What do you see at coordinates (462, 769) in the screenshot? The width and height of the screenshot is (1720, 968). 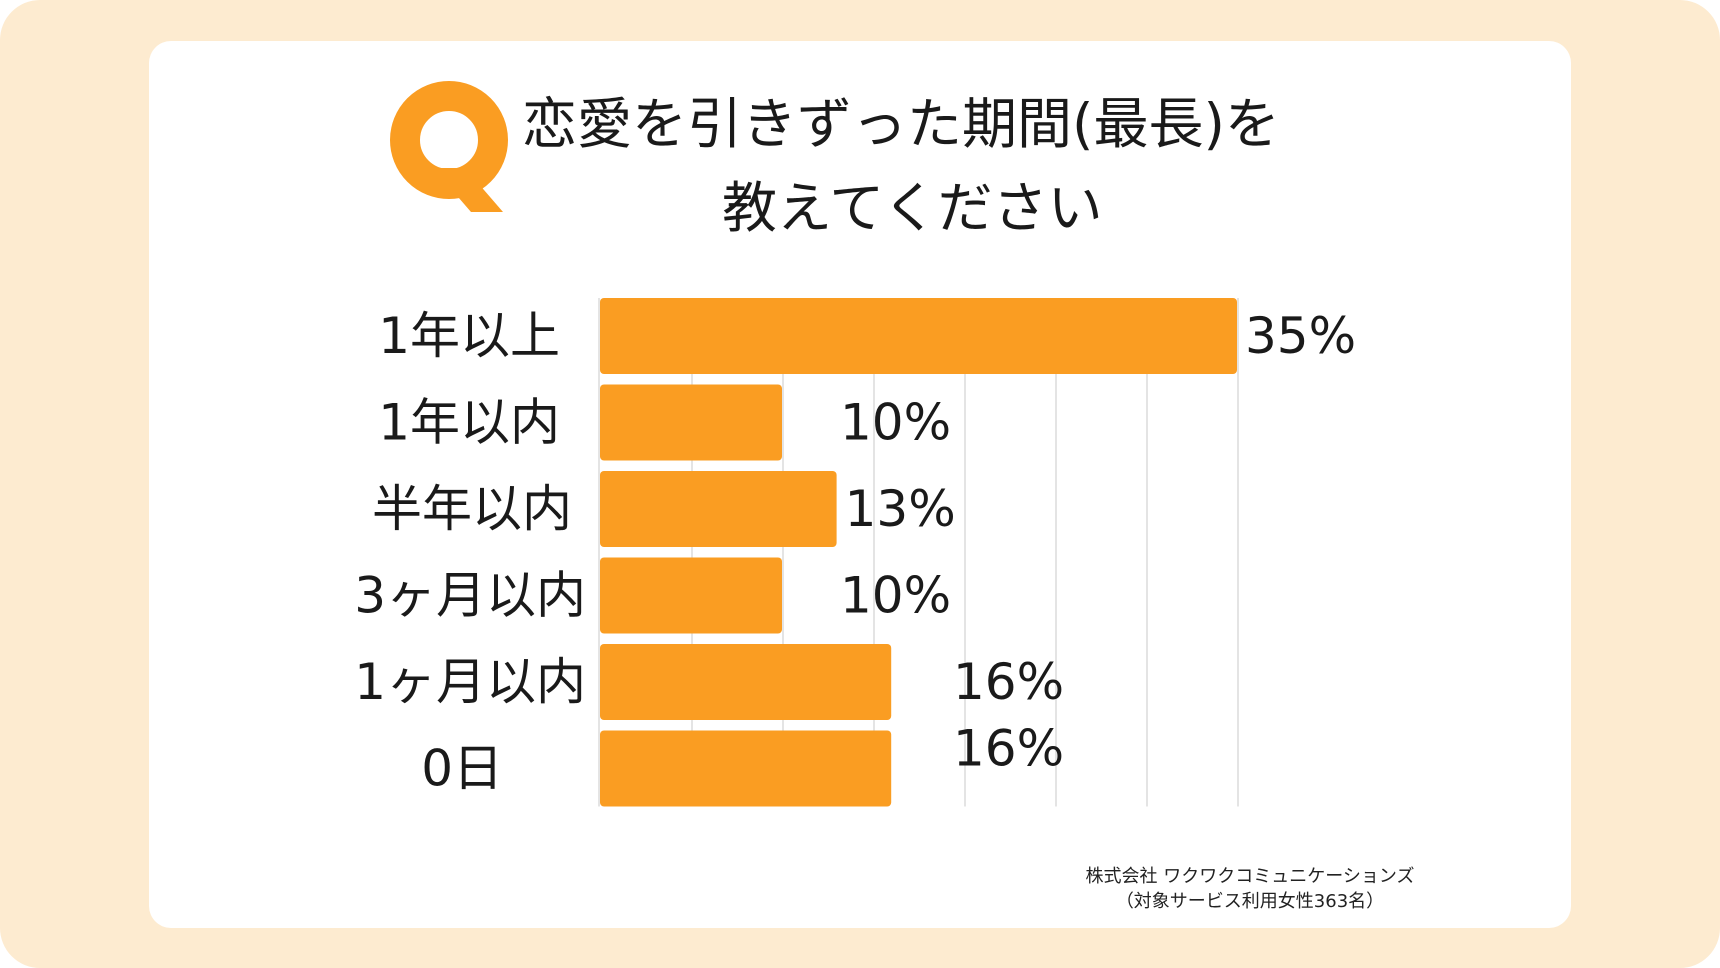 I see `category-label-5: 0日` at bounding box center [462, 769].